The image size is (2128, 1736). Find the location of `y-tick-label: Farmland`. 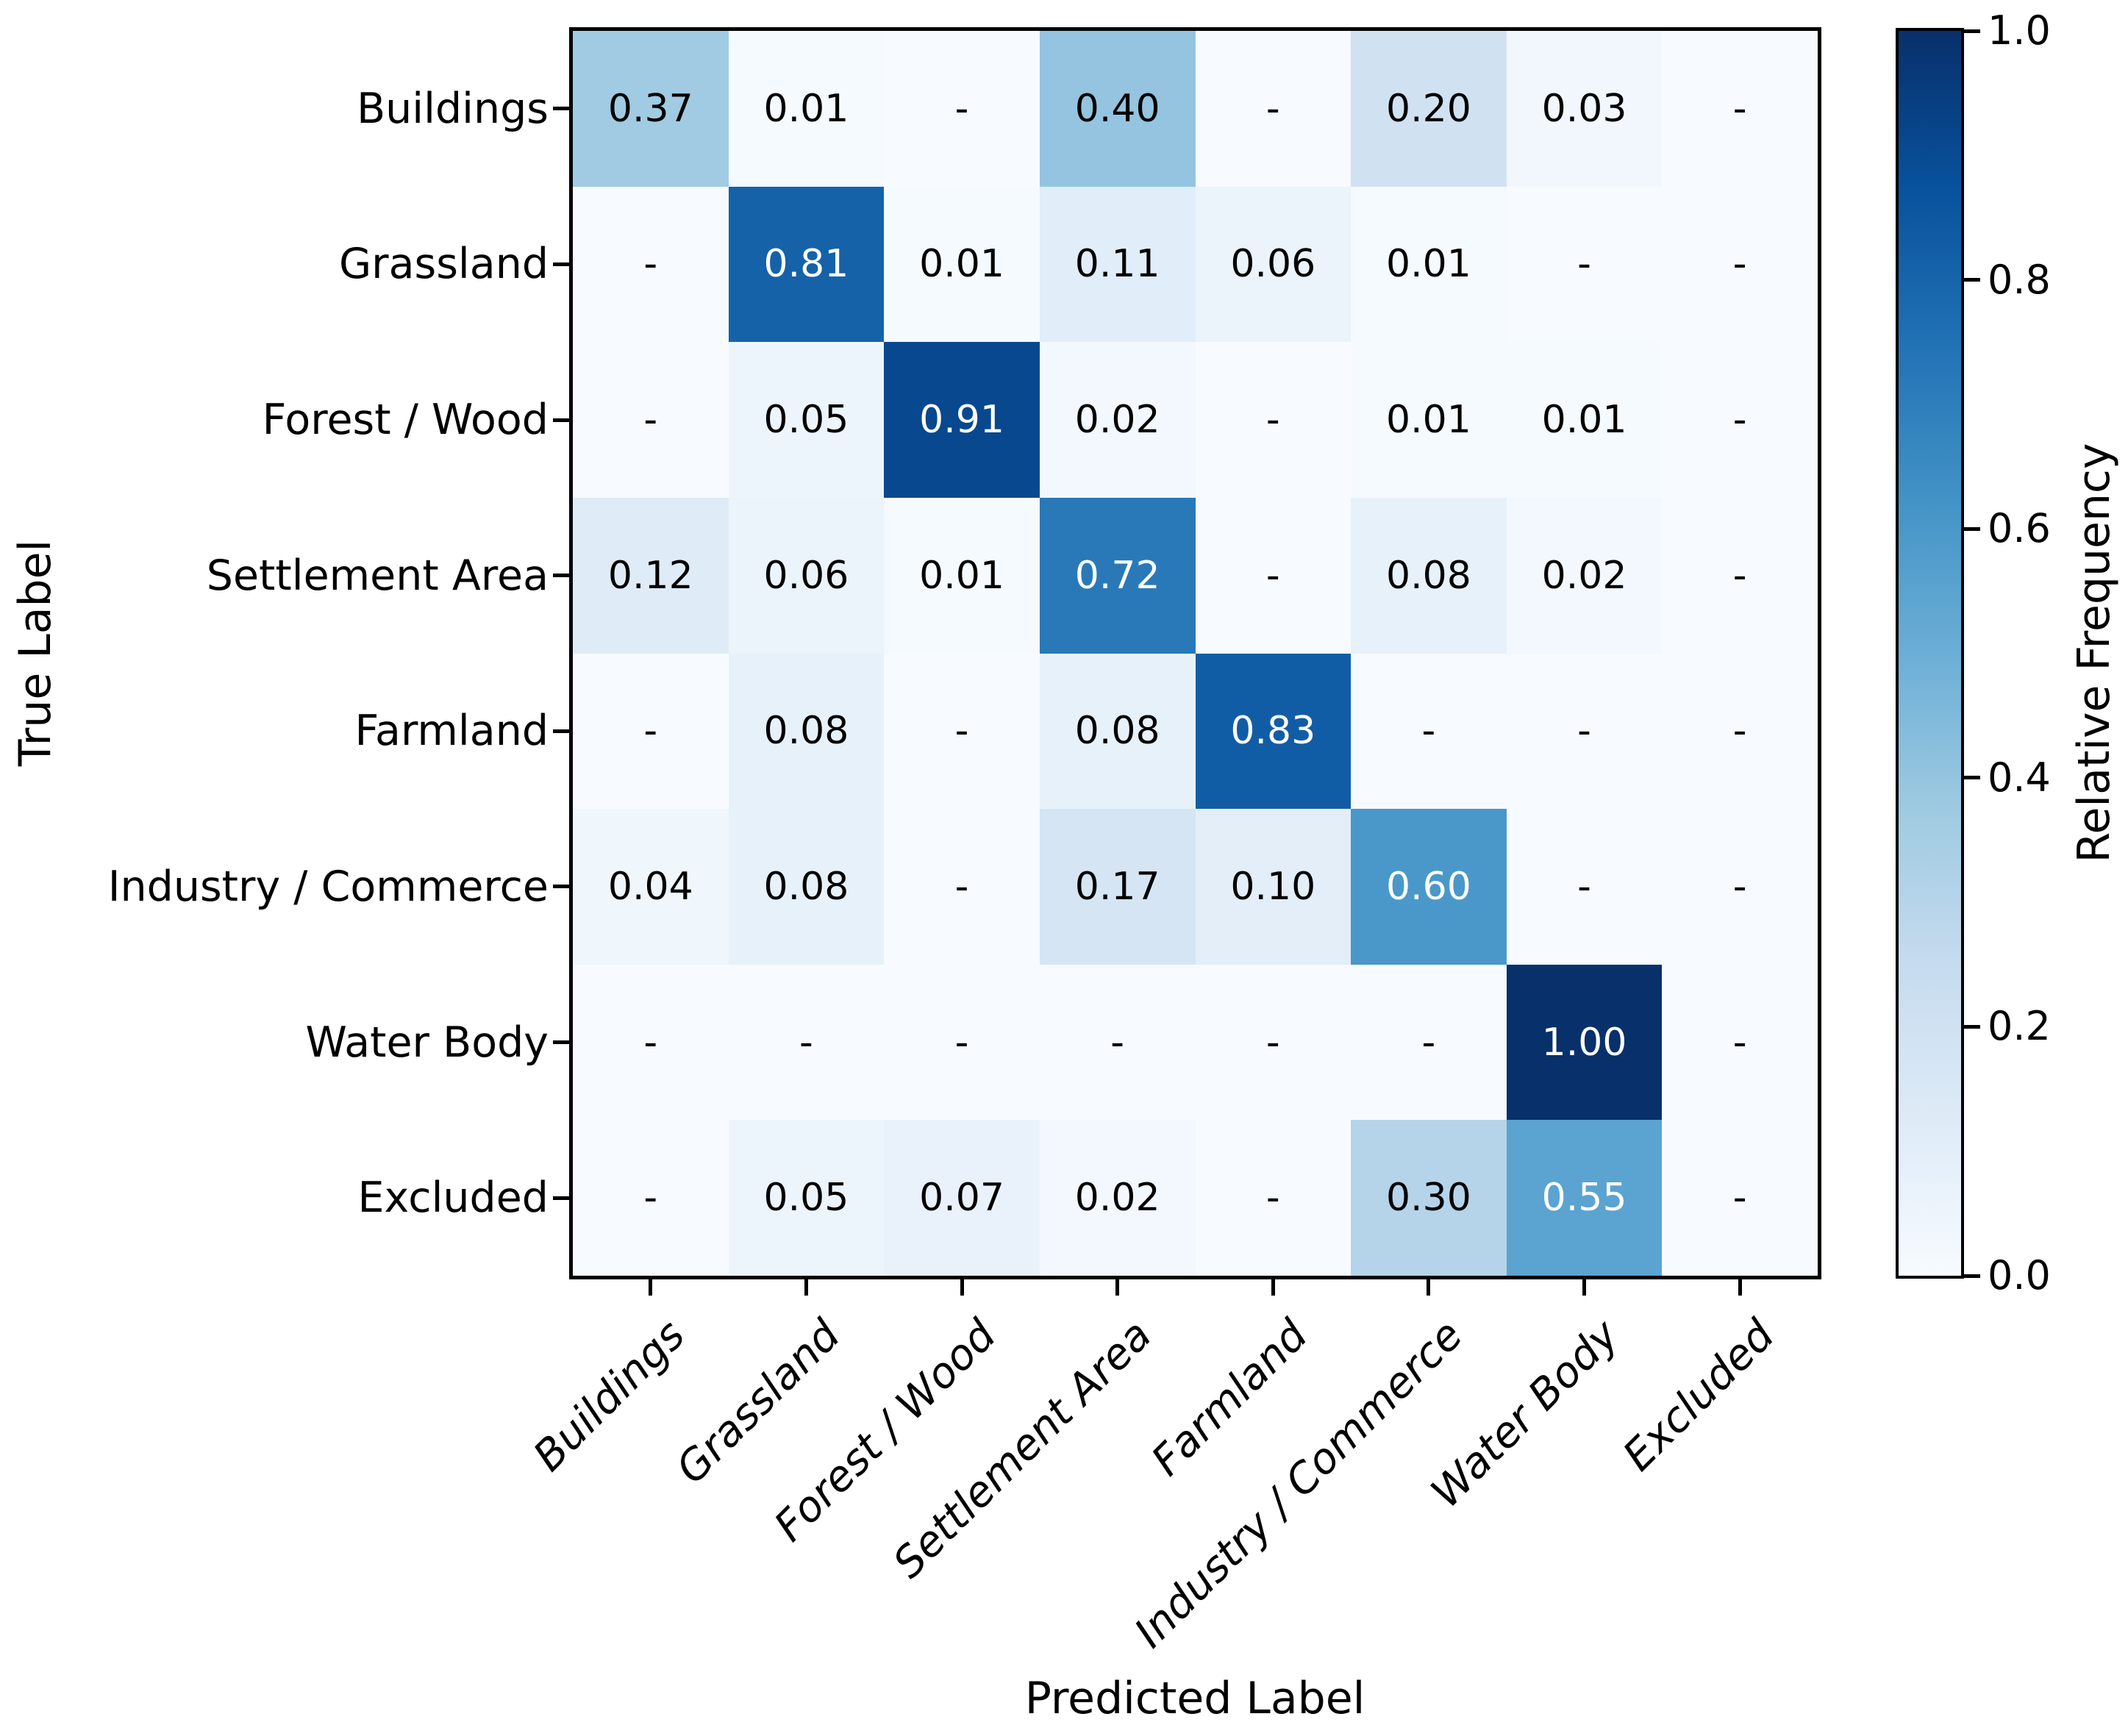

y-tick-label: Farmland is located at coordinates (451, 731).